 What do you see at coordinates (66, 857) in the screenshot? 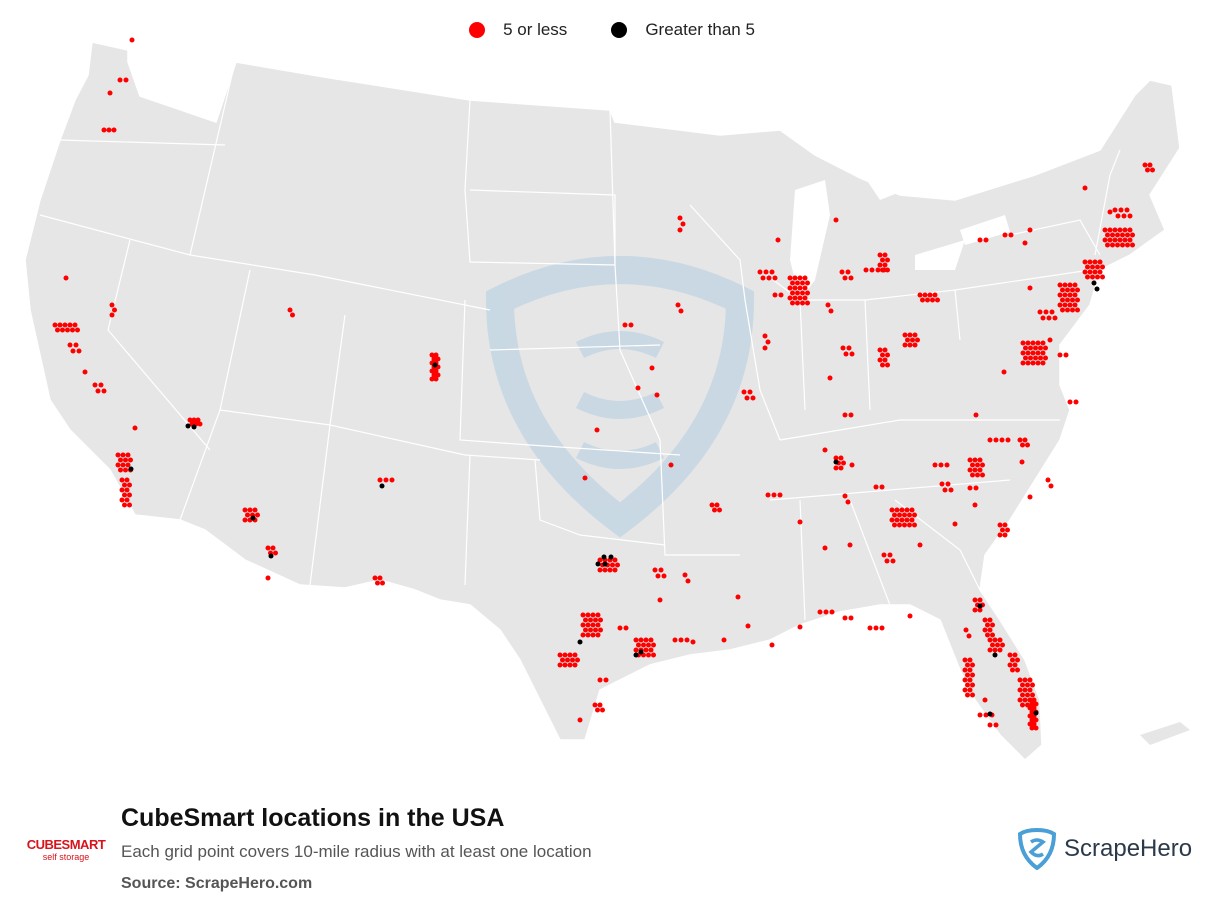
I see `cubesmart-logo-tagline: self storage` at bounding box center [66, 857].